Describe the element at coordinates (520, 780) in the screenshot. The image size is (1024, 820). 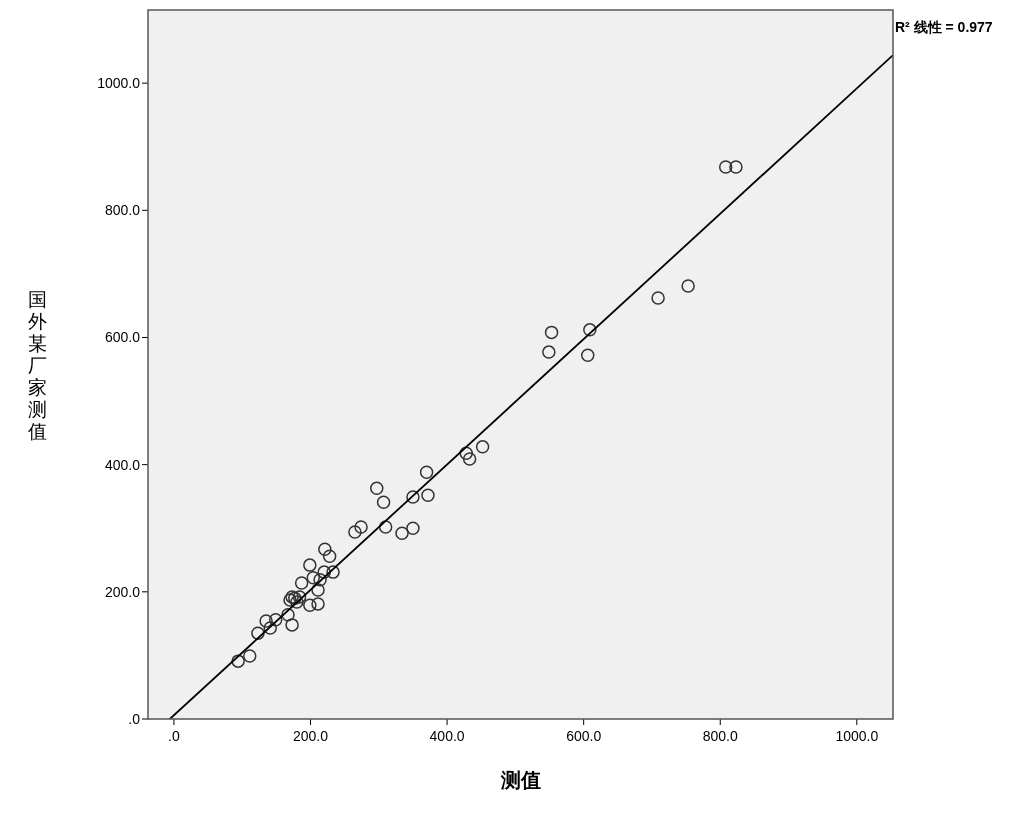
I see `x-axis-title: 测值` at that location.